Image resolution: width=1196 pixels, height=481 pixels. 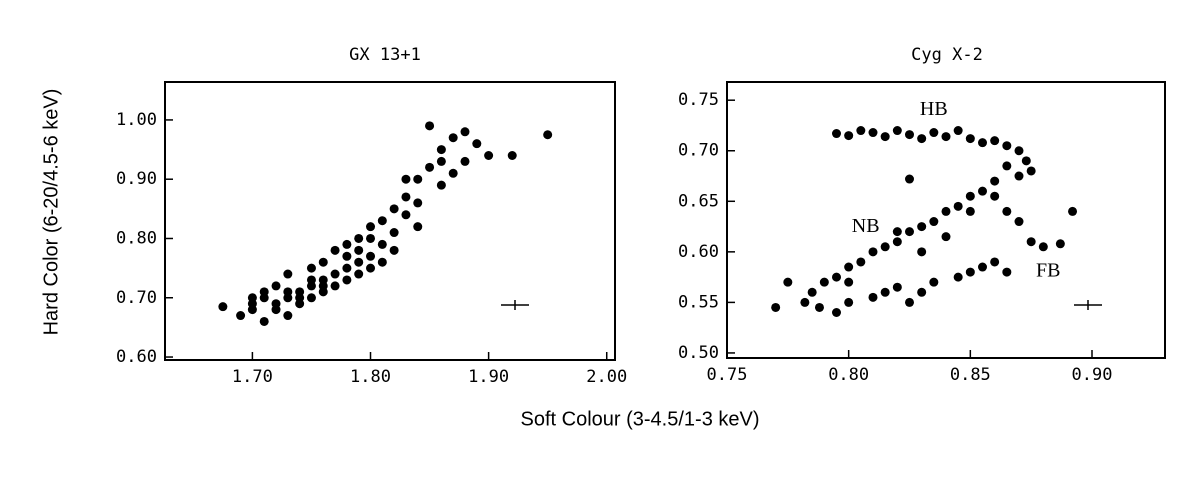 What do you see at coordinates (727, 375) in the screenshot?
I see `x-tick-label: 0.75` at bounding box center [727, 375].